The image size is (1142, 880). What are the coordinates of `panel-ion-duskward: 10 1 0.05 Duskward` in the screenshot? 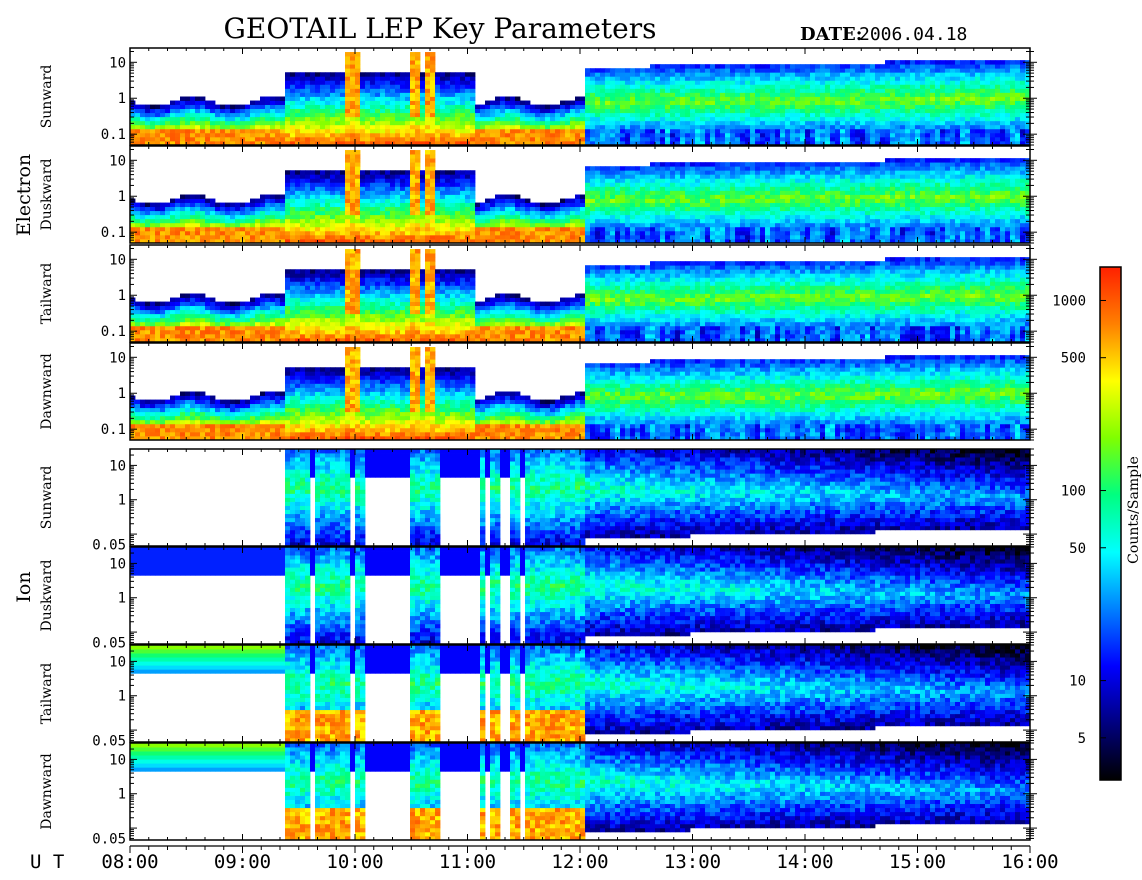 It's located at (538, 599).